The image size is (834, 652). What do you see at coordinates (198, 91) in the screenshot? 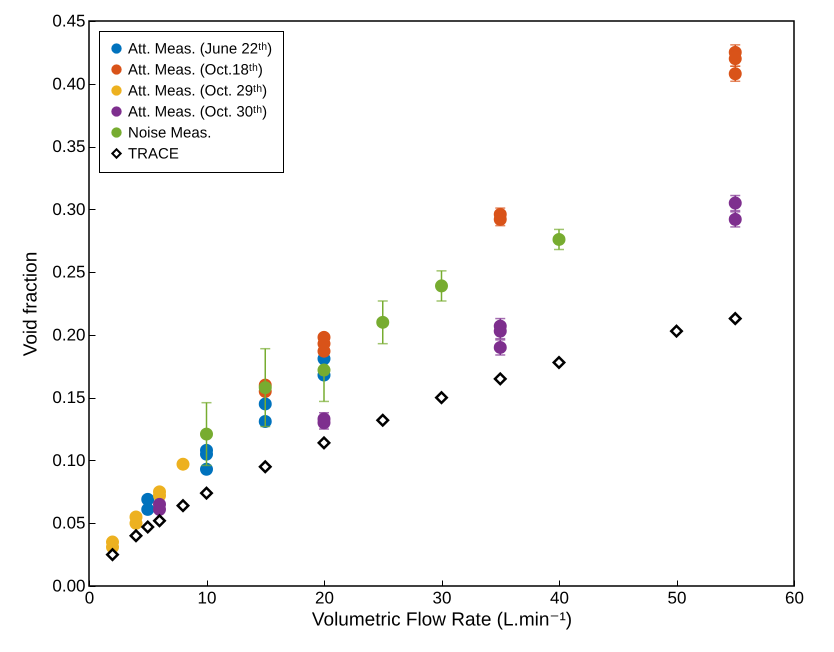
I see `legend-label: Att. Meas. (Oct. 29ᵗʰ)` at bounding box center [198, 91].